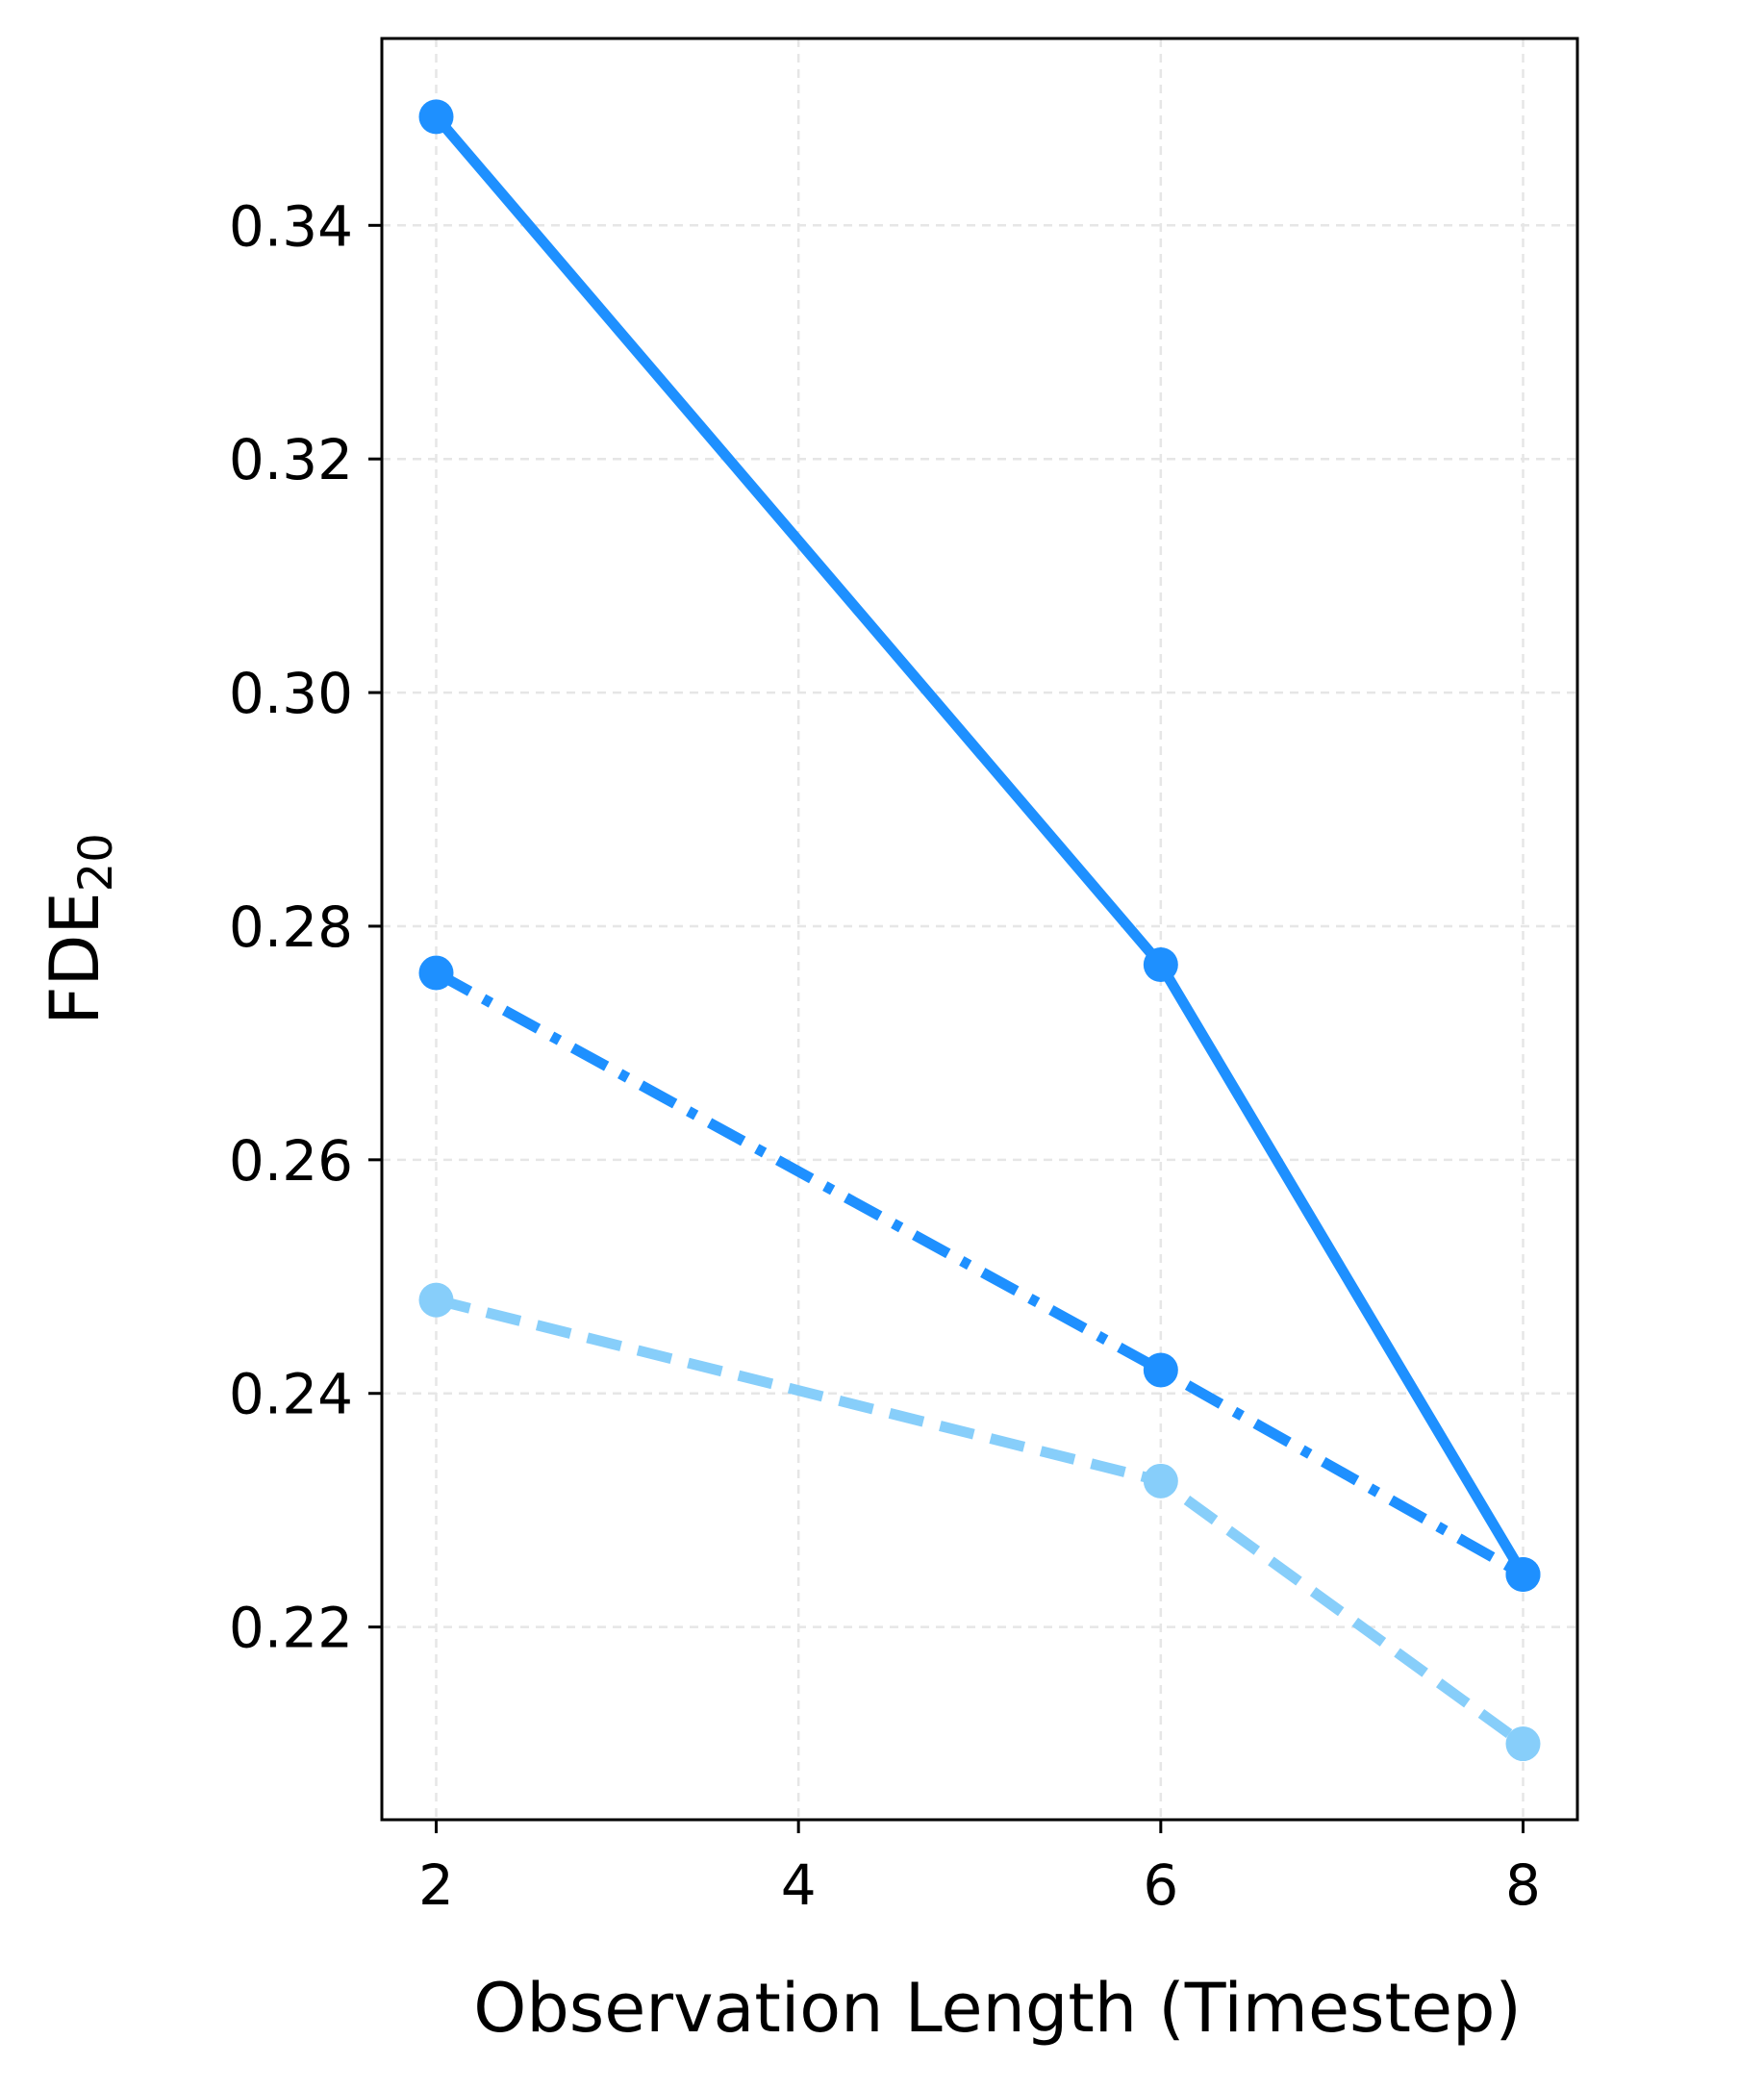 The height and width of the screenshot is (2090, 1764). What do you see at coordinates (291, 460) in the screenshot?
I see `y-tick-label: 0.32` at bounding box center [291, 460].